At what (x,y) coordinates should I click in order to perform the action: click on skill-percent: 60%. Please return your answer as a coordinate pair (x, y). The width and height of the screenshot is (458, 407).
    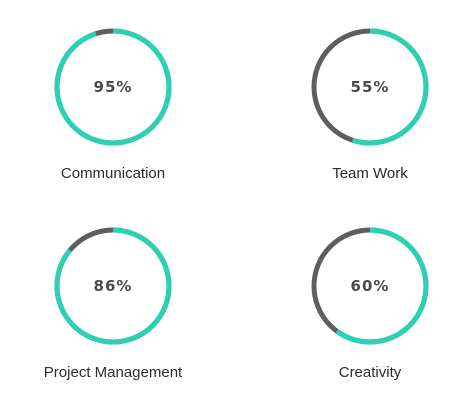
    Looking at the image, I should click on (370, 286).